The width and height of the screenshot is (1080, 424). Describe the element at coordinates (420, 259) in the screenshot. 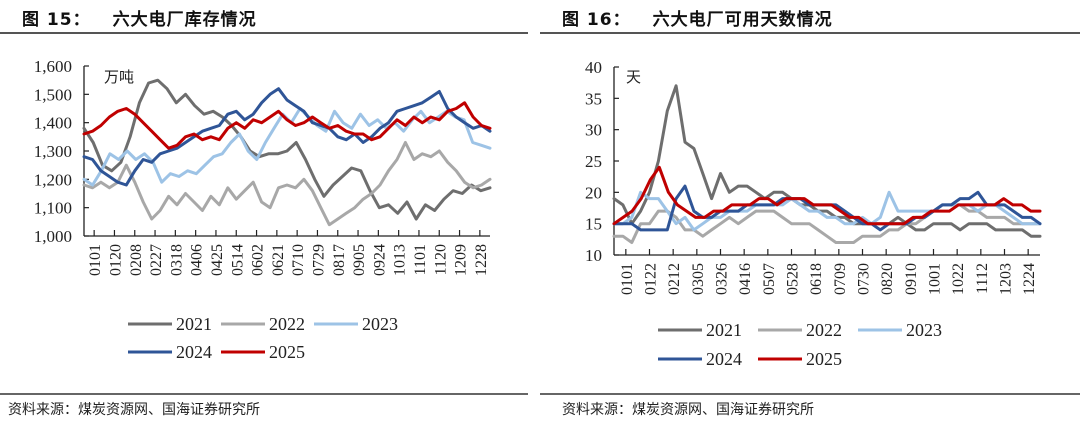

I see `x-tick-label: 1101` at that location.